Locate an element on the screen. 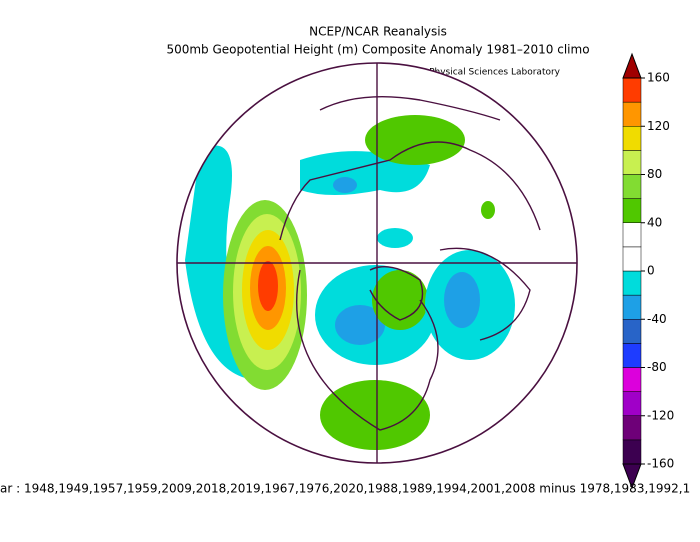 This screenshot has height=542, width=700. colorbar-tick-label: 80 is located at coordinates (654, 174).